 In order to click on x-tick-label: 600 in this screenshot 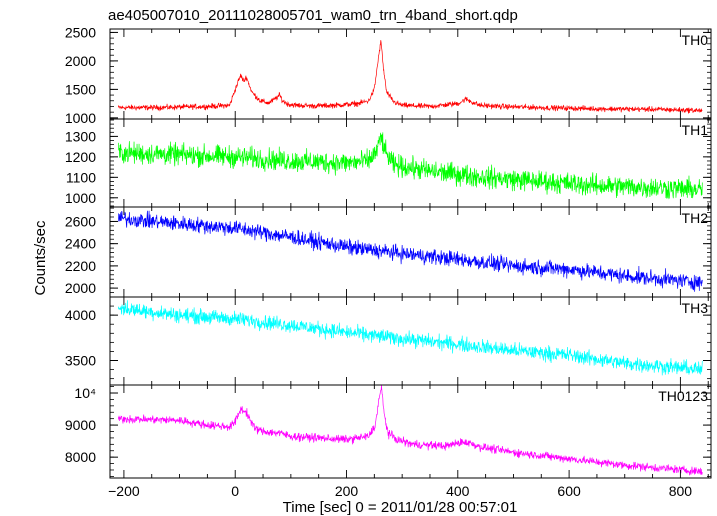, I will do `click(569, 491)`.